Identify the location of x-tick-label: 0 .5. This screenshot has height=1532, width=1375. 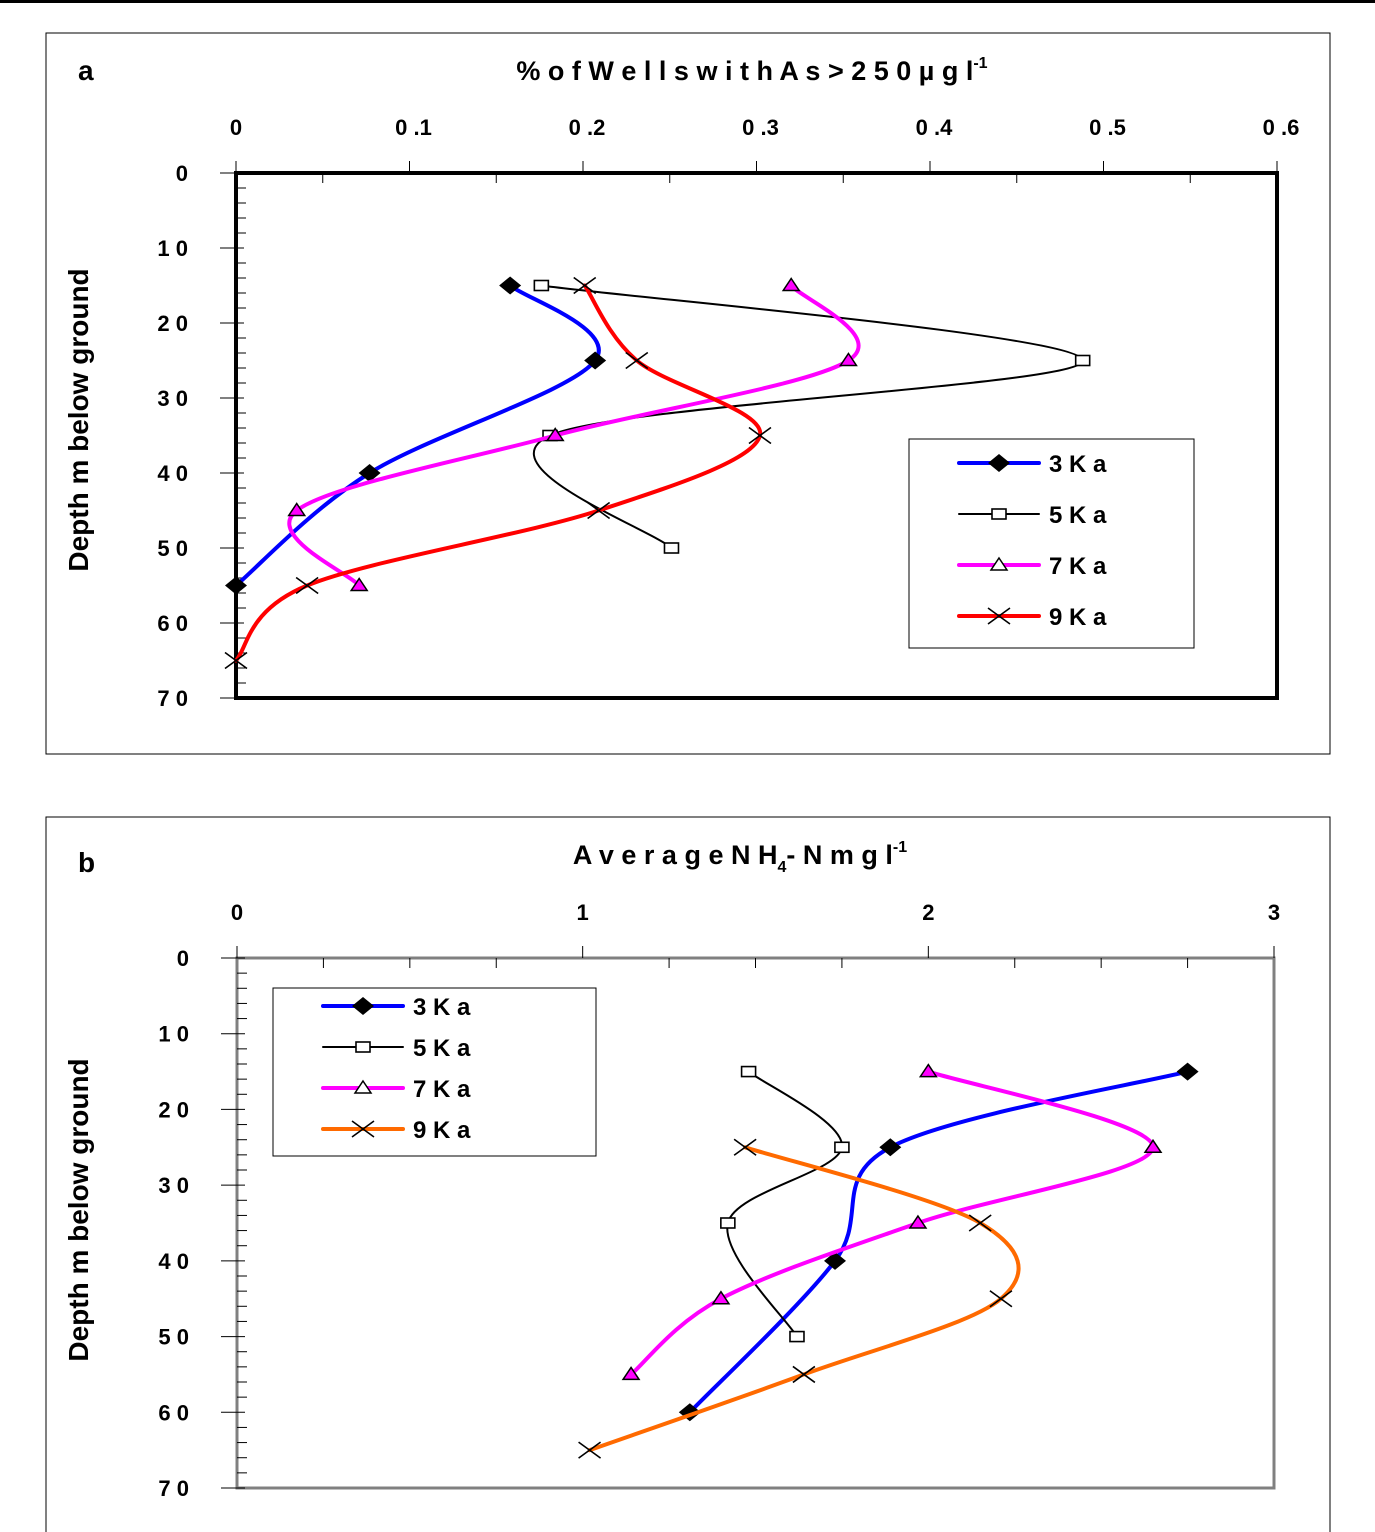
(1107, 127).